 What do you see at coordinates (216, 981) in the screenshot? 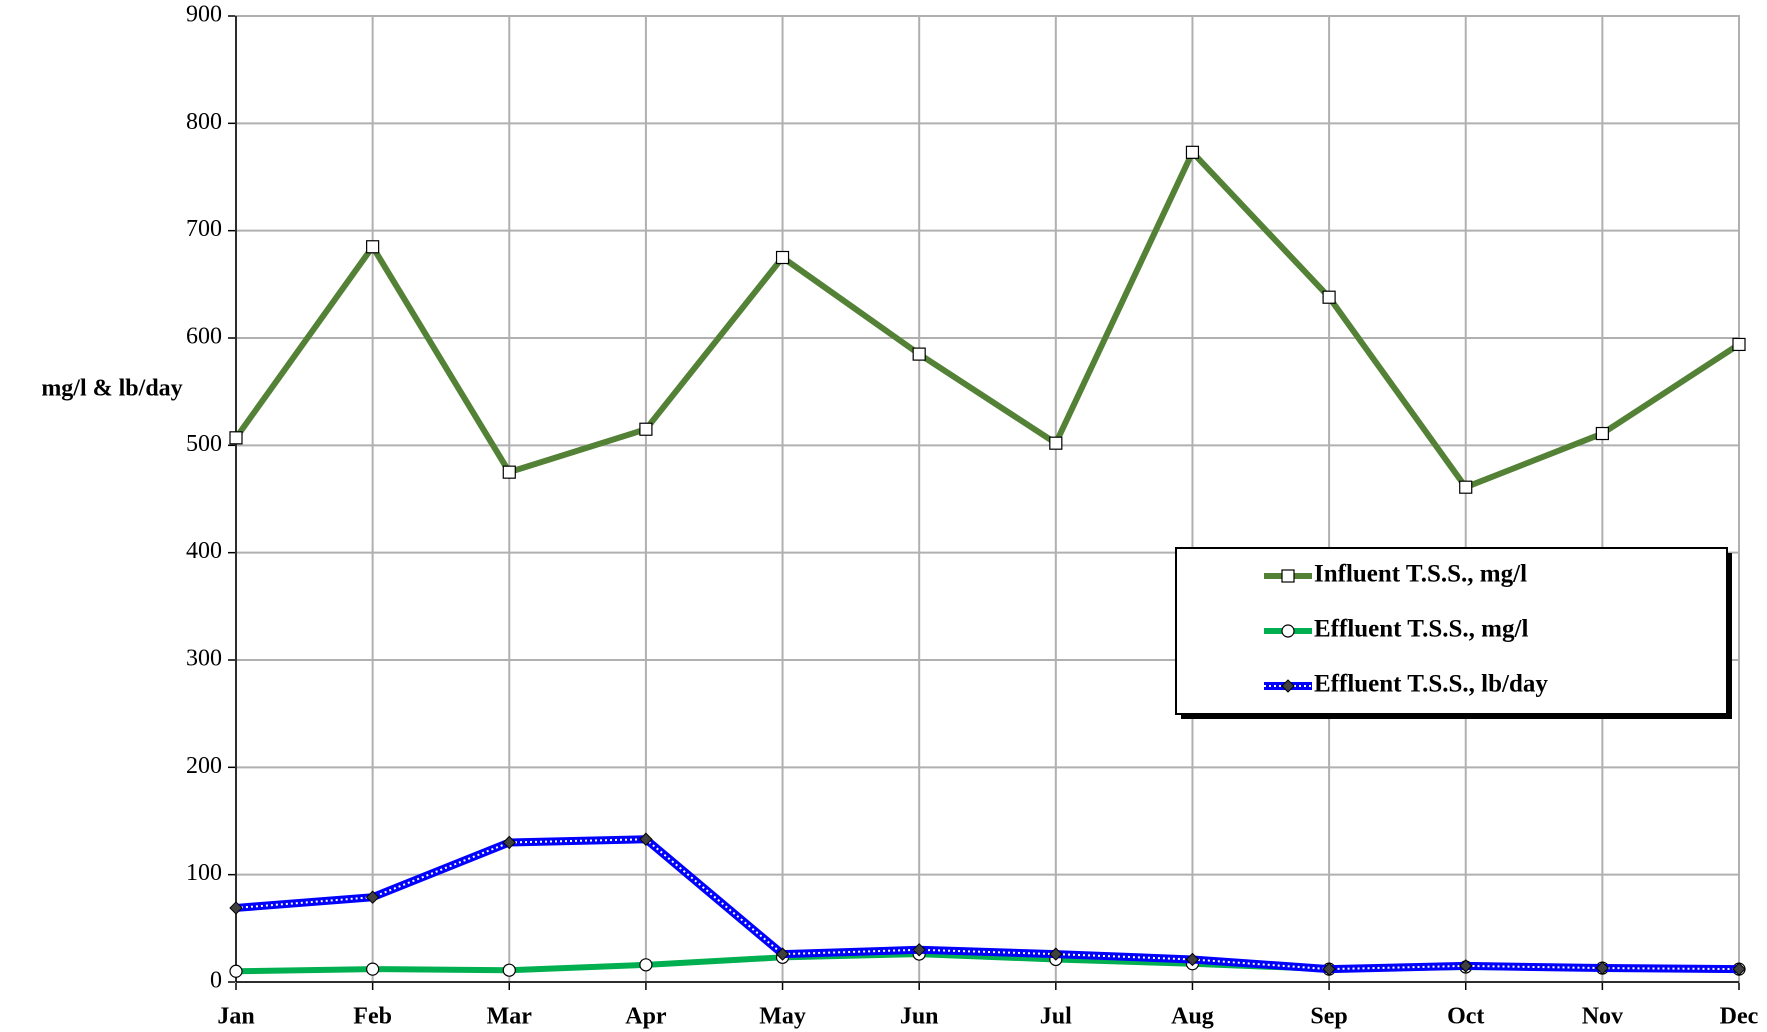
I see `y-tick-label: 0` at bounding box center [216, 981].